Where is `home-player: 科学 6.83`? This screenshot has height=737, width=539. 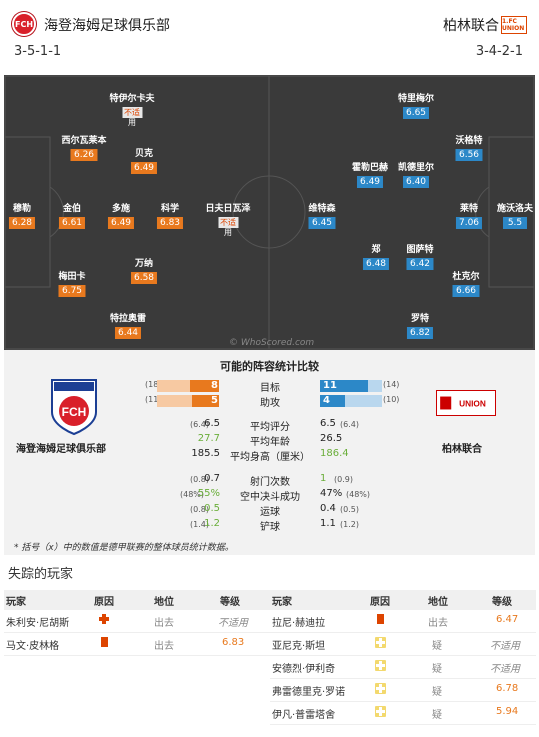
home-player: 科学 6.83 is located at coordinates (170, 216).